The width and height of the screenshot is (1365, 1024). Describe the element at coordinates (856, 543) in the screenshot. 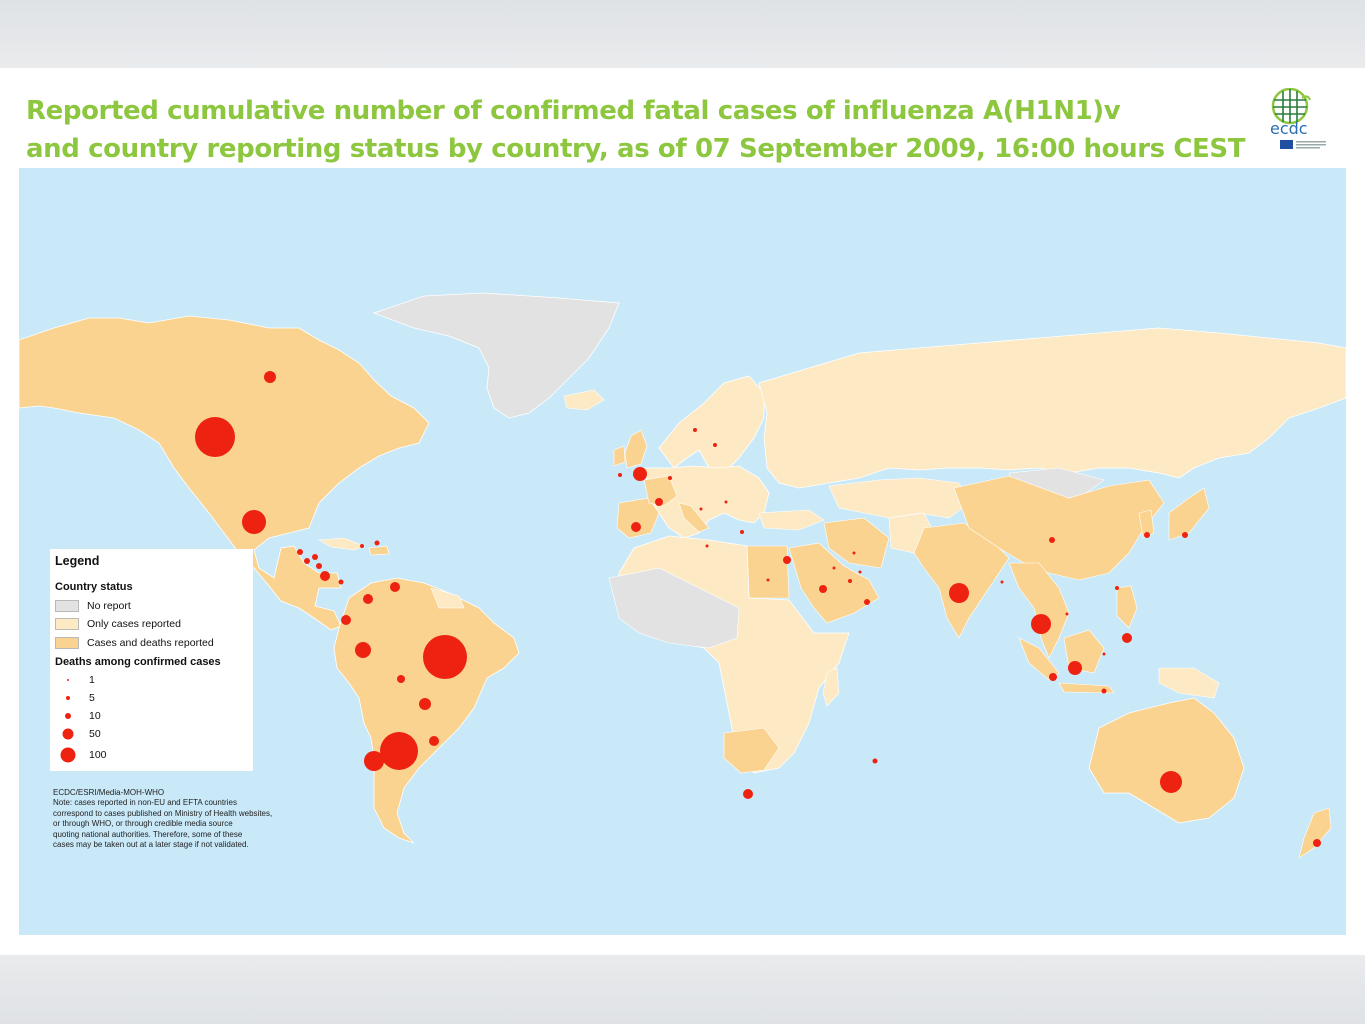

I see `region-iran` at that location.